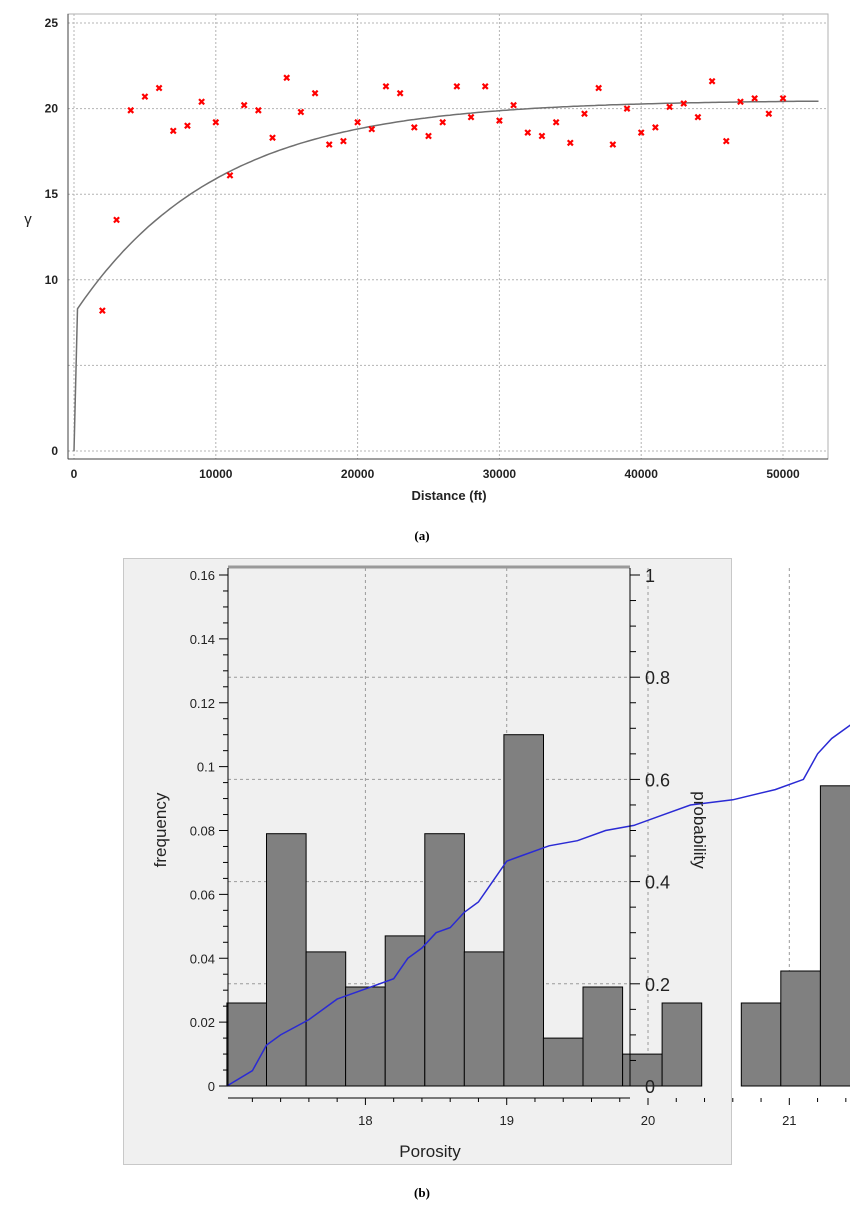  What do you see at coordinates (422, 535) in the screenshot?
I see `caption-a: (a)` at bounding box center [422, 535].